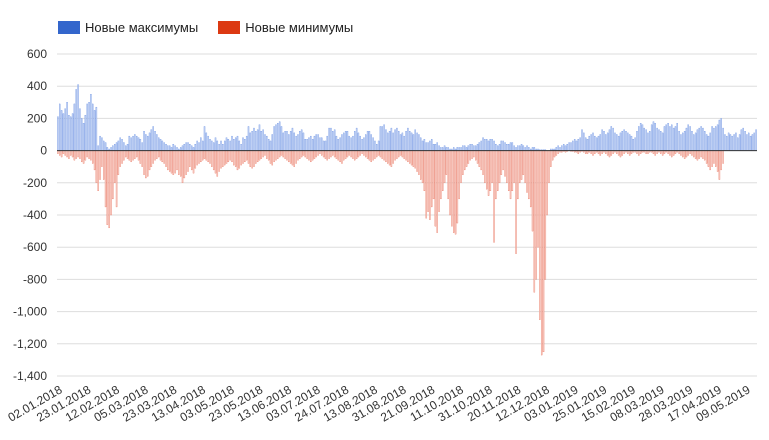 This screenshot has height=440, width=769. Describe the element at coordinates (215, 27) in the screenshot. I see `chart-legend: Новые максимумы Новые минимумы` at that location.